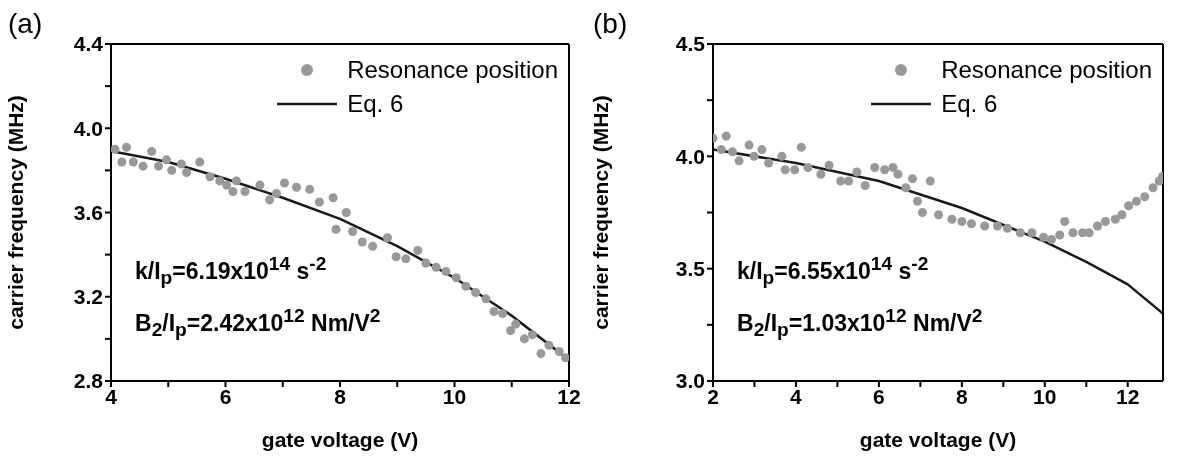  Describe the element at coordinates (258, 323) in the screenshot. I see `annotation: B$_{2}$/I$_{p}$=2.42x10$^{12}$ Nm/V$^{2}$` at that location.